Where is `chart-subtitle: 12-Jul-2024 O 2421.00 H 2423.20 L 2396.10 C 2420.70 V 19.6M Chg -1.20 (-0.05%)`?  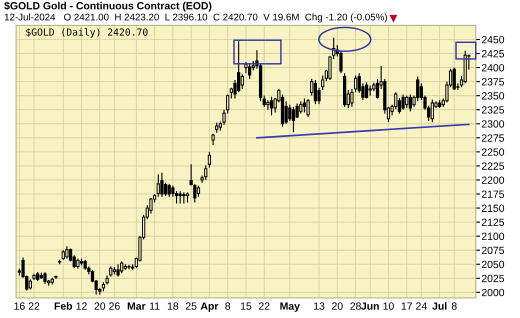
chart-subtitle: 12-Jul-2024 O 2421.00 H 2423.20 L 2396.10 C 2420.70 V 19.6M Chg -1.20 (-0.05%) is located at coordinates (195, 17).